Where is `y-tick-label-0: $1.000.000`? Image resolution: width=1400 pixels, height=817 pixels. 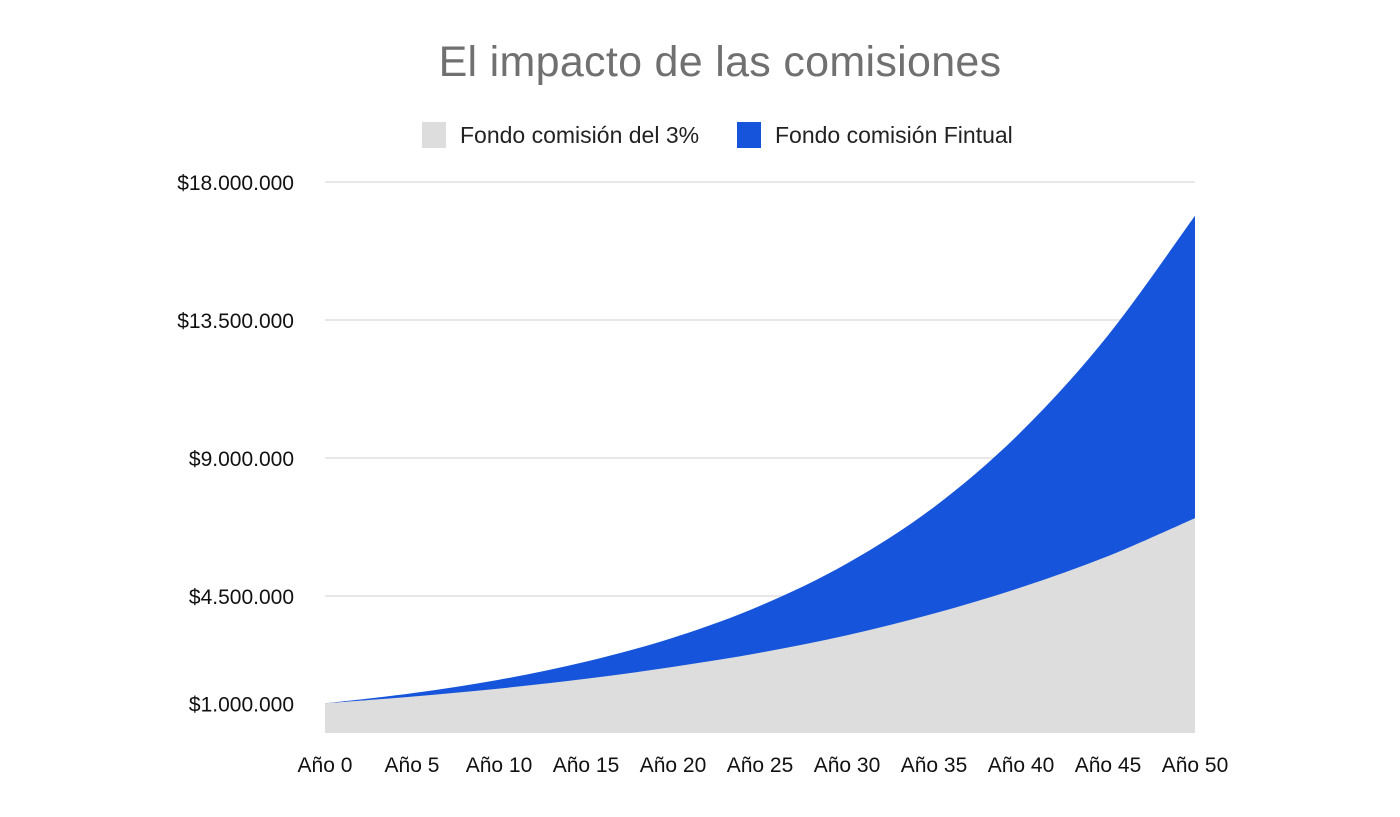 y-tick-label-0: $1.000.000 is located at coordinates (241, 704).